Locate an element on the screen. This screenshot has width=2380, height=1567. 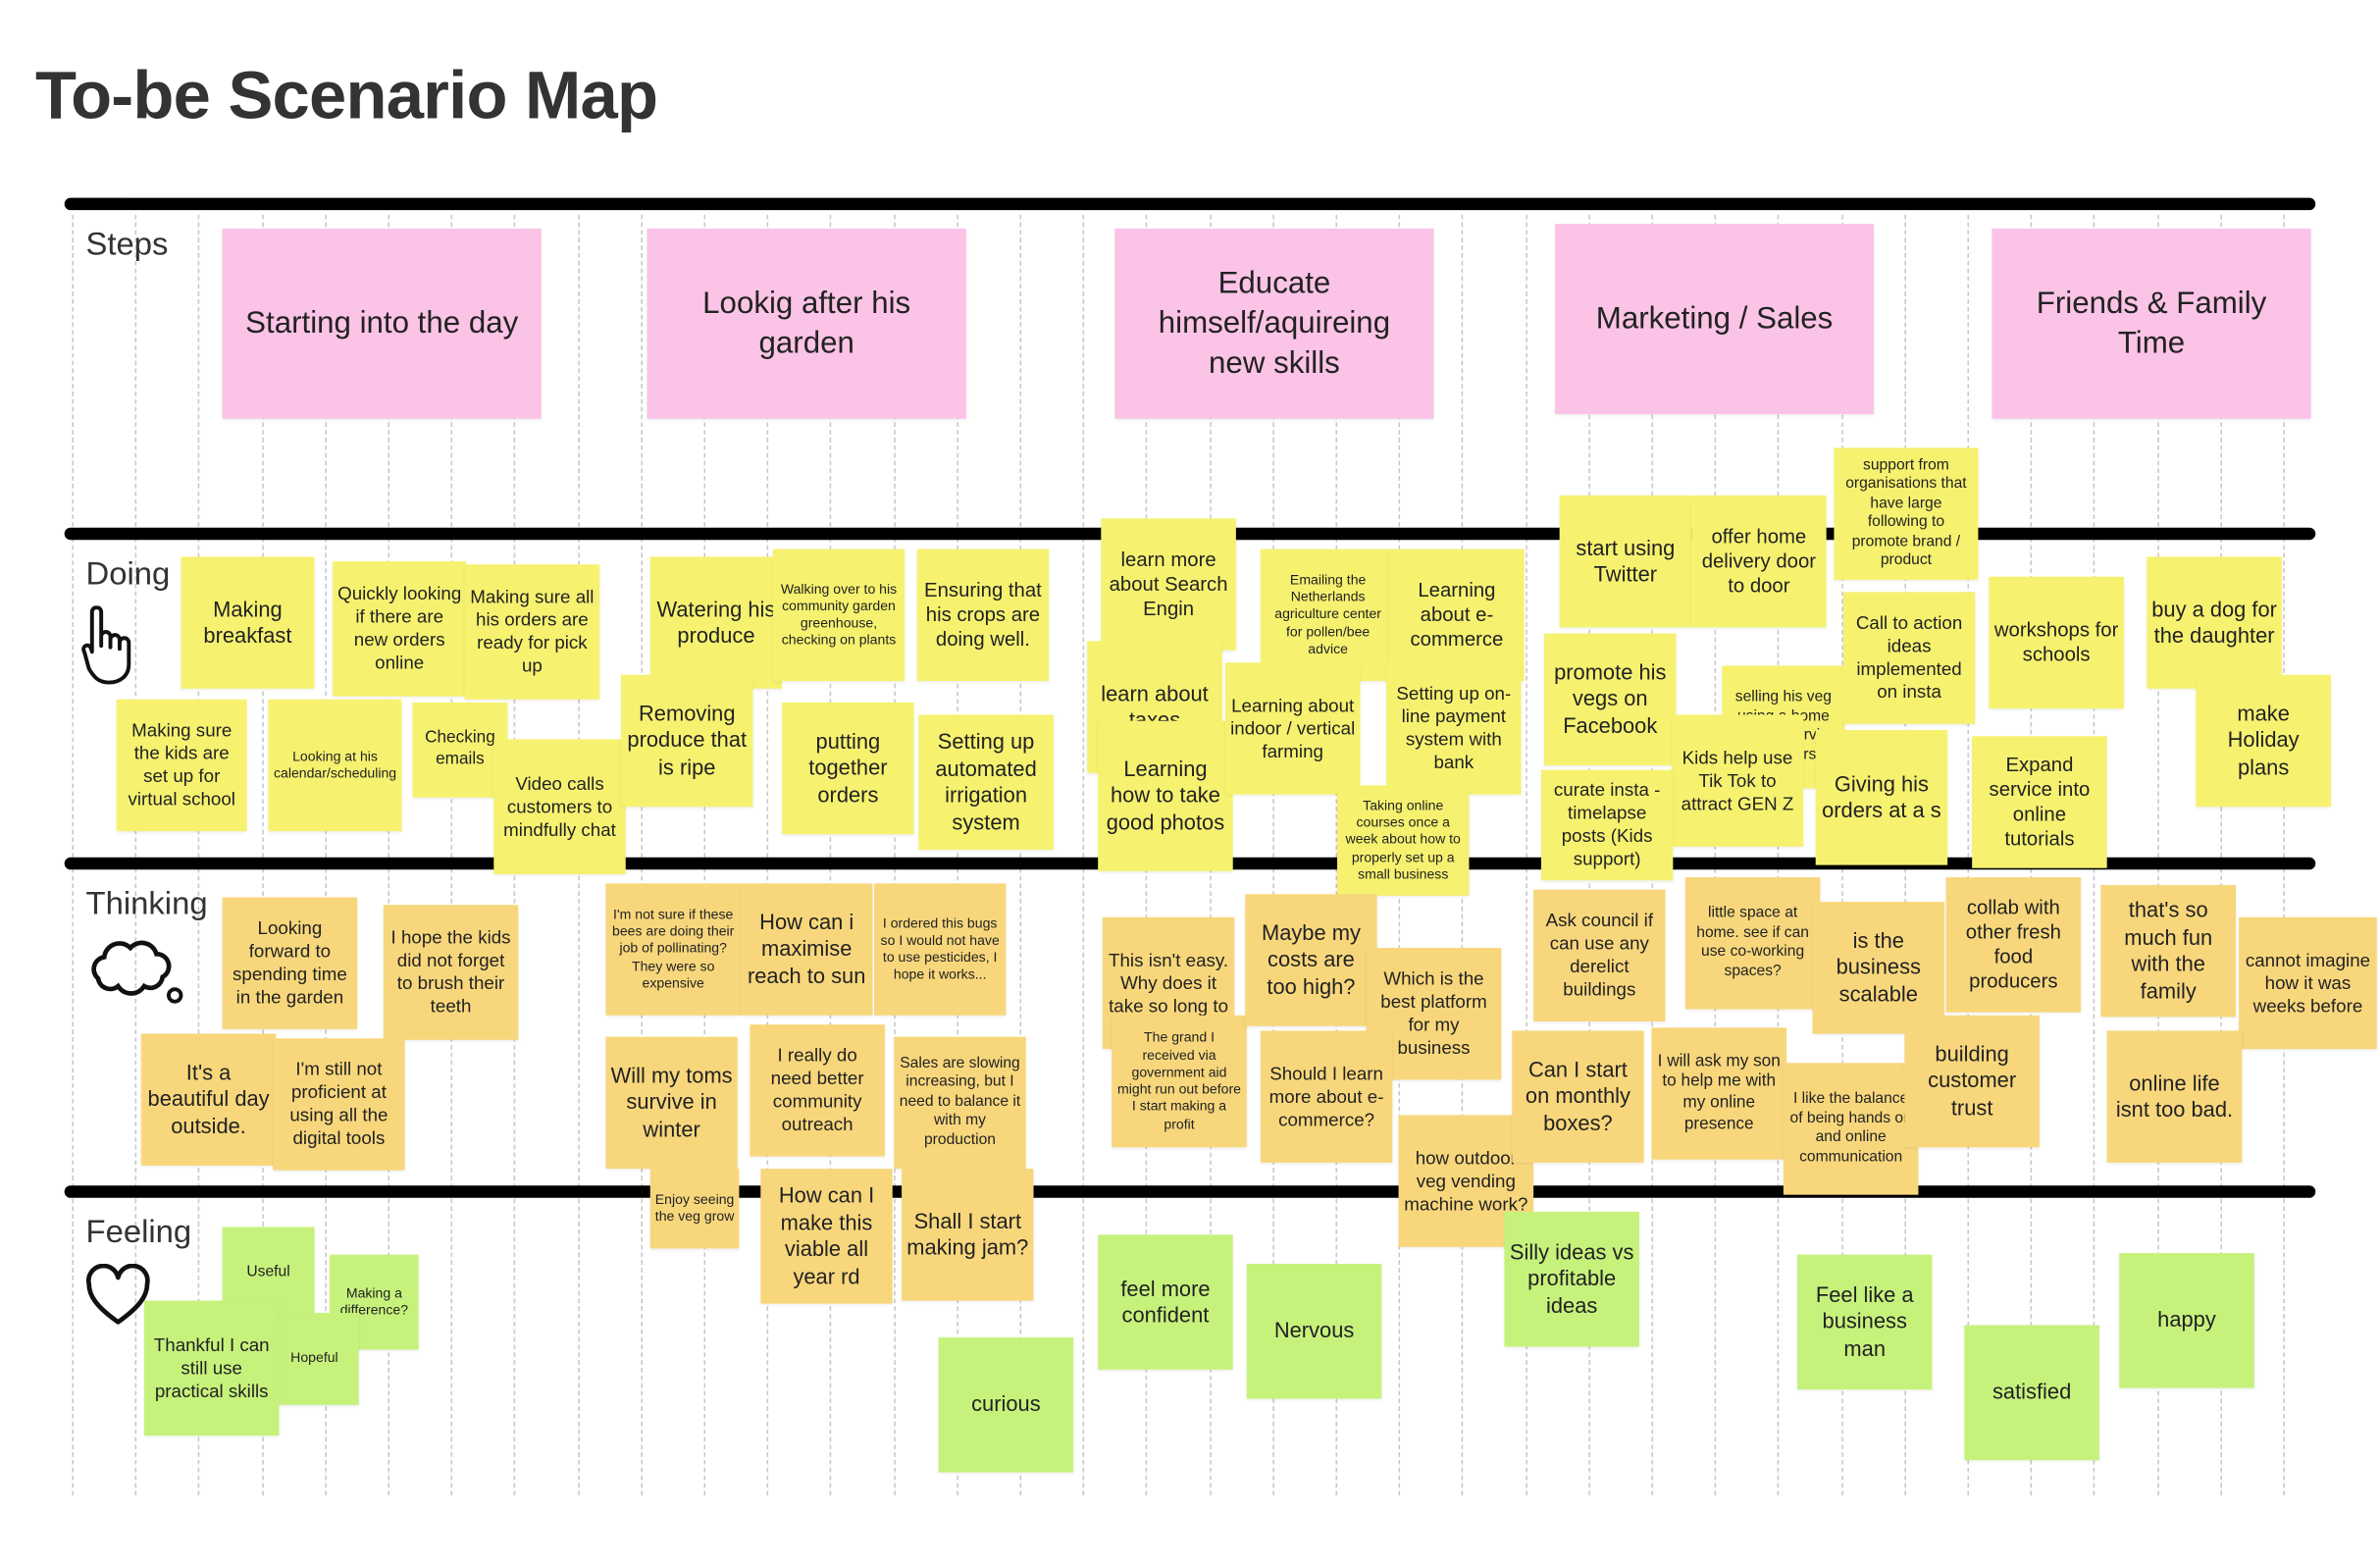
title: To-be Scenario Map is located at coordinates (346, 95).